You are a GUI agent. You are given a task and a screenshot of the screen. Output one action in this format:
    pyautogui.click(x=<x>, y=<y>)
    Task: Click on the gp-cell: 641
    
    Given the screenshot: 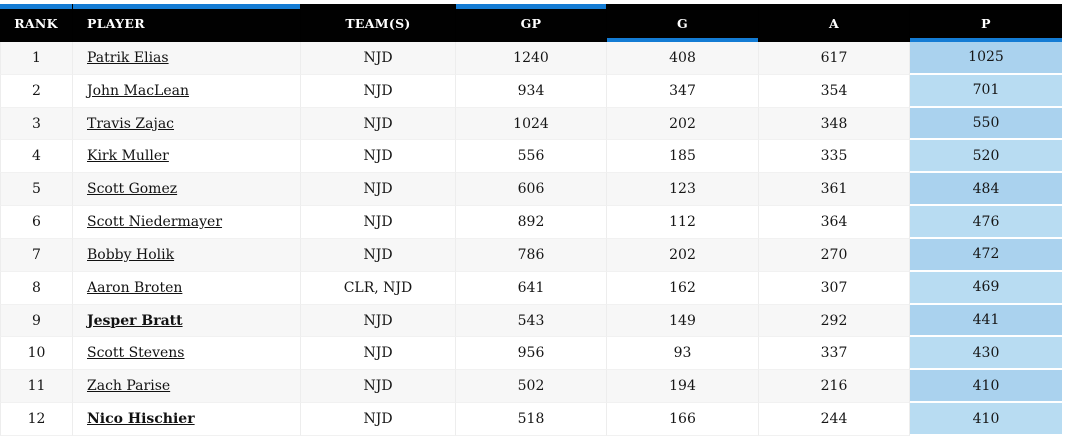 What is the action you would take?
    pyautogui.click(x=531, y=288)
    